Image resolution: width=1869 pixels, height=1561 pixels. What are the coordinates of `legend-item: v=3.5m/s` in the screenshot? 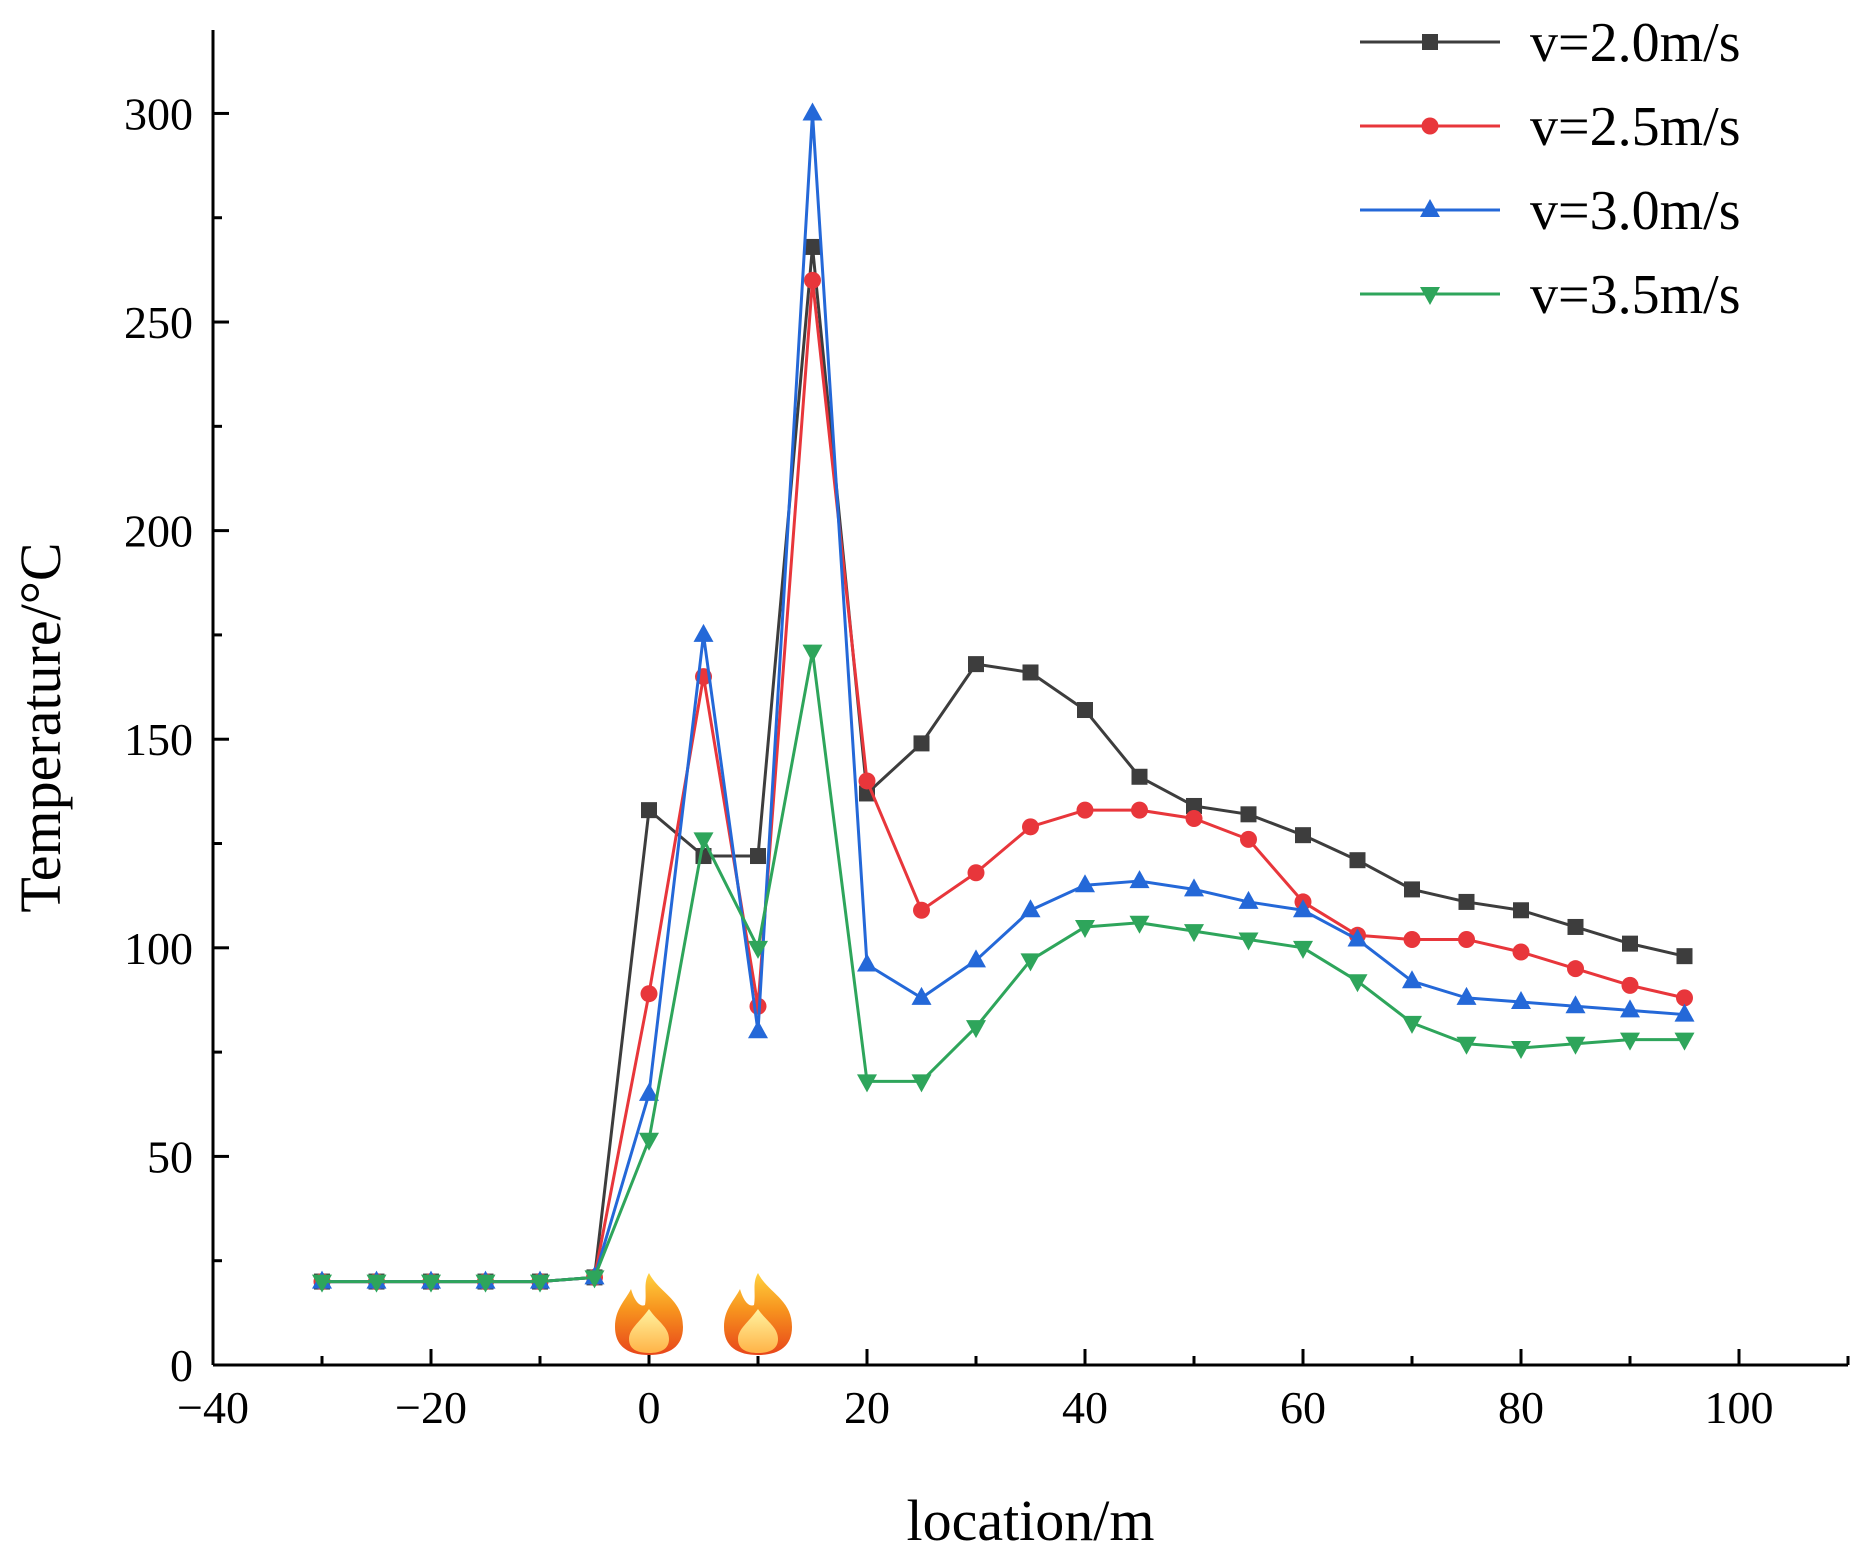 It's located at (1550, 295).